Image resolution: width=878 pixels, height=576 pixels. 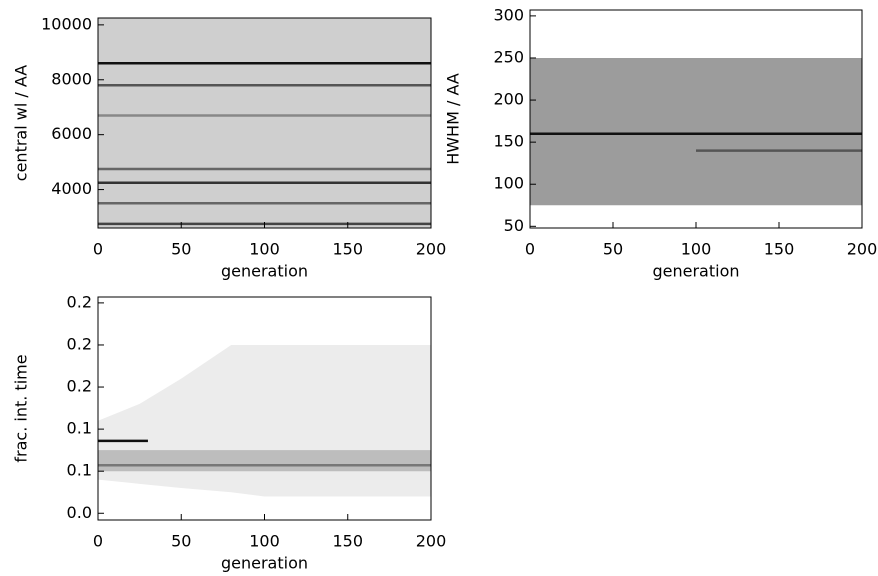 What do you see at coordinates (21, 408) in the screenshot?
I see `y-axis-label: frac. int. time` at bounding box center [21, 408].